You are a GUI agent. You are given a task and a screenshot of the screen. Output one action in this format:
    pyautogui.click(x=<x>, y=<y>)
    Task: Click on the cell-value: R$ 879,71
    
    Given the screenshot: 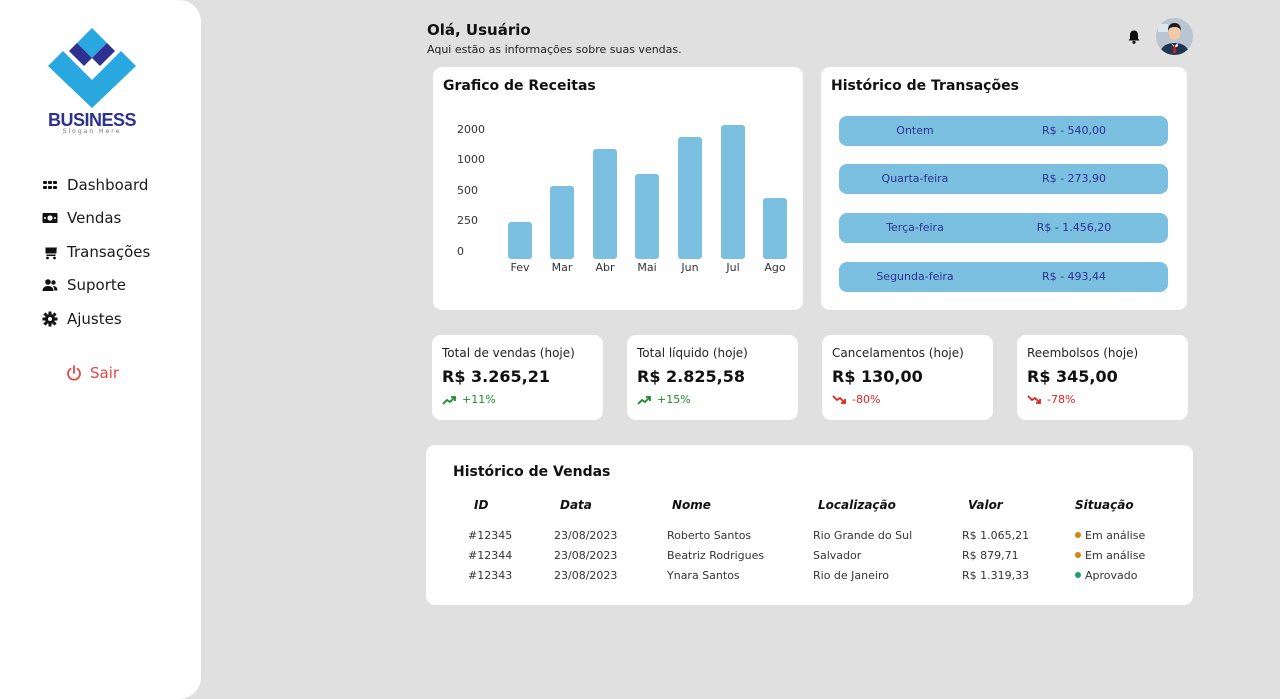 What is the action you would take?
    pyautogui.click(x=990, y=555)
    